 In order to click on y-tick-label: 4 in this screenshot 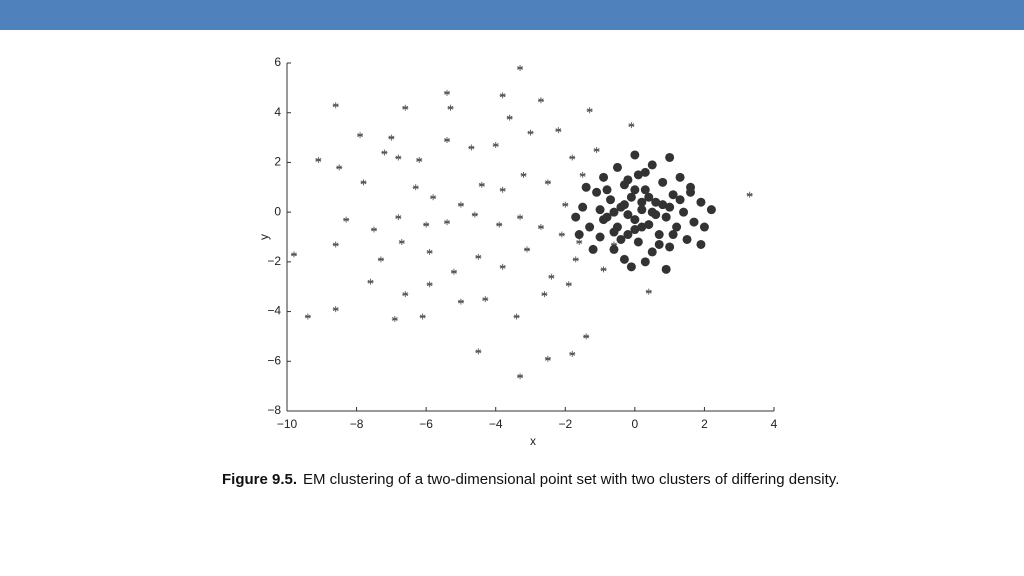, I will do `click(277, 112)`.